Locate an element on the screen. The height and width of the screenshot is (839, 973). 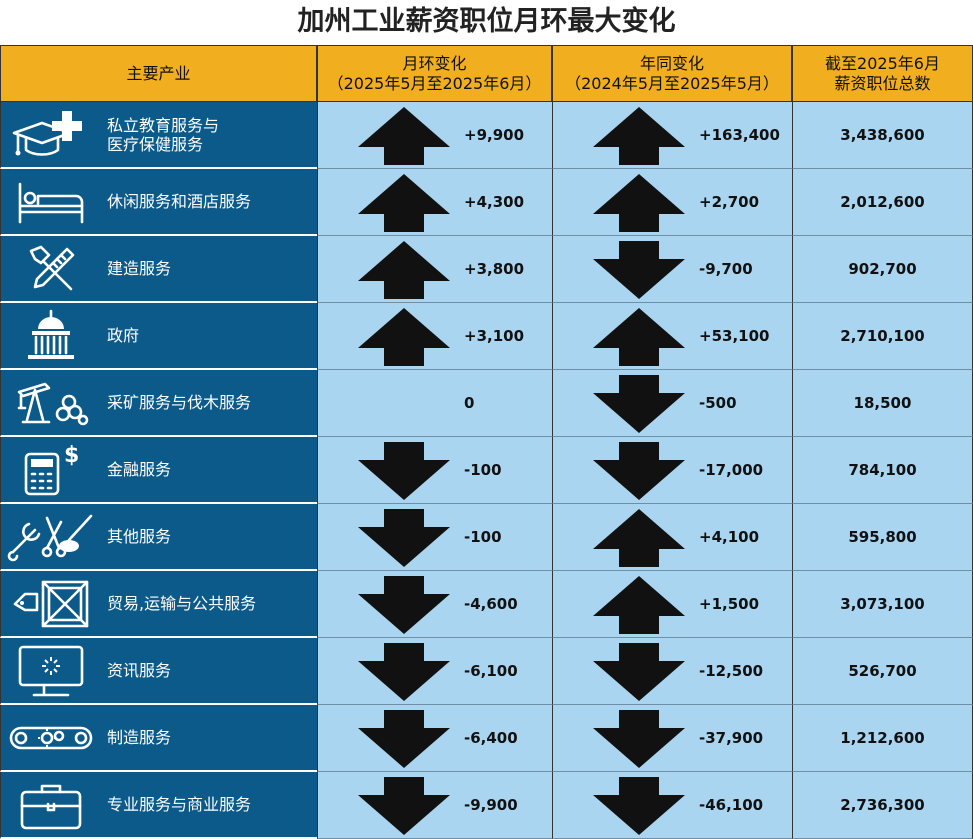
wrench-scissors-icon is located at coordinates (51, 537).